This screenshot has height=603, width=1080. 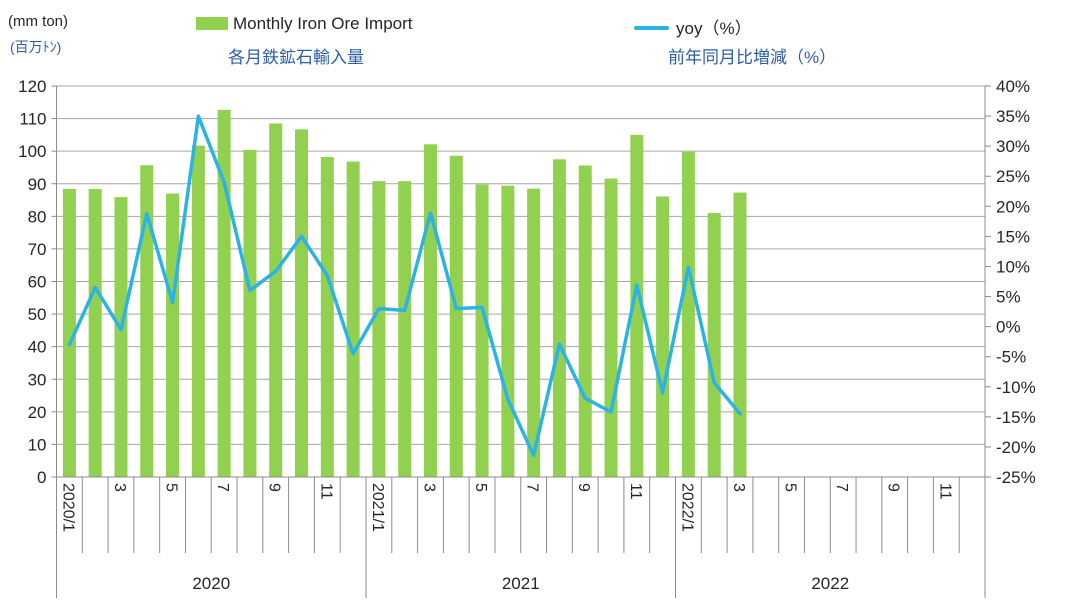 What do you see at coordinates (1013, 206) in the screenshot?
I see `right-axis-tick-label: 20%` at bounding box center [1013, 206].